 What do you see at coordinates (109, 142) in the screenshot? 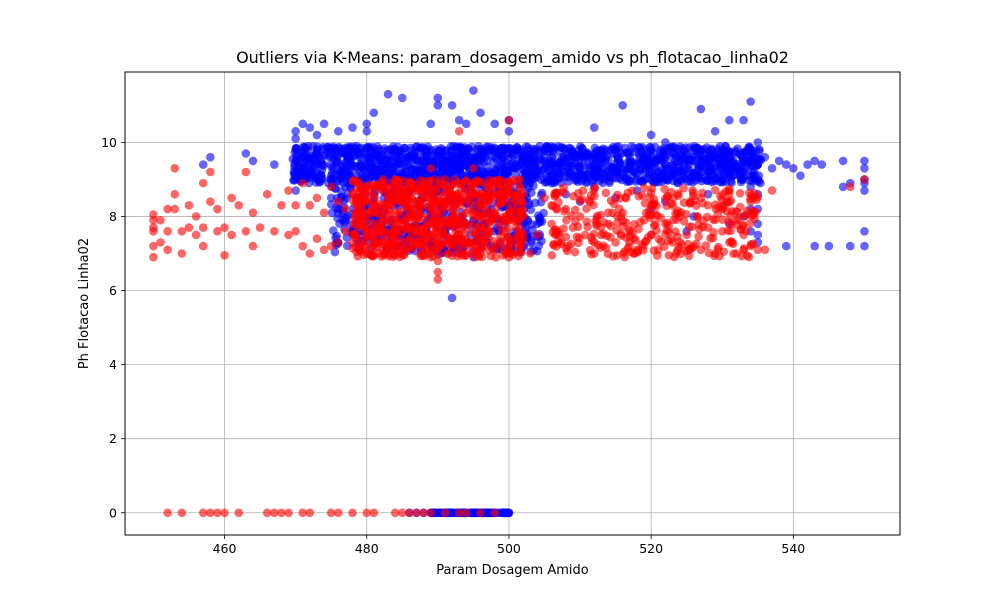
I see `y-tick-label: 10` at bounding box center [109, 142].